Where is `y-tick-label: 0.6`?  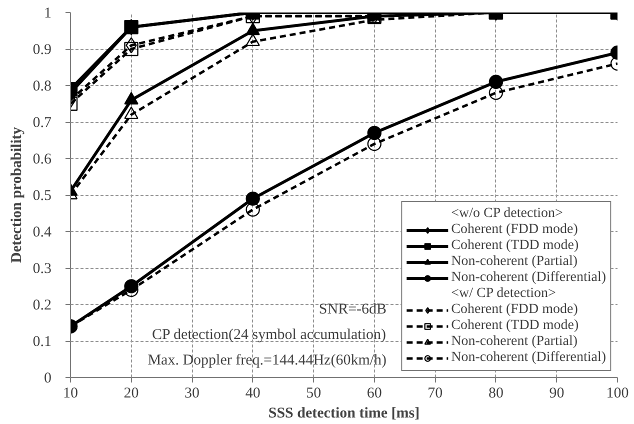
y-tick-label: 0.6 is located at coordinates (42, 160).